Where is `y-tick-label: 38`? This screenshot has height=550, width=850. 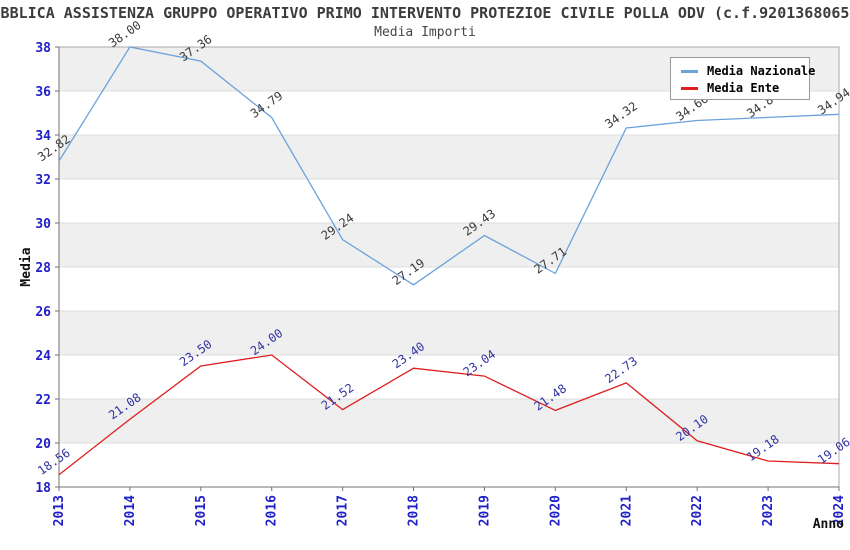
y-tick-label: 38 is located at coordinates (43, 48).